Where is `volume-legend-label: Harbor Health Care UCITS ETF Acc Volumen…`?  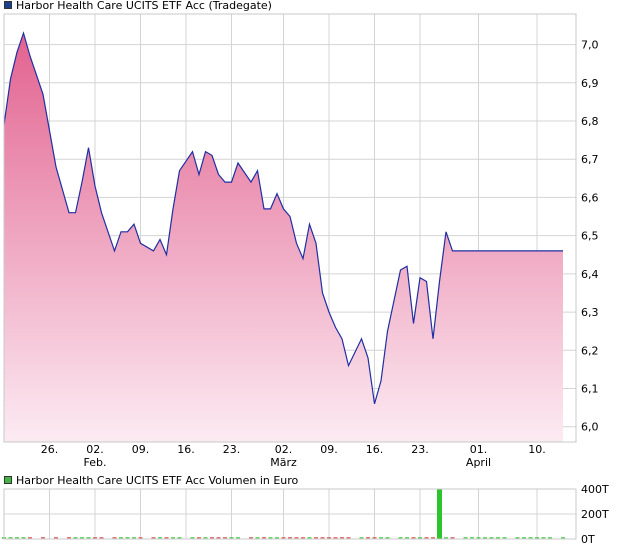 volume-legend-label: Harbor Health Care UCITS ETF Acc Volumen… is located at coordinates (157, 480).